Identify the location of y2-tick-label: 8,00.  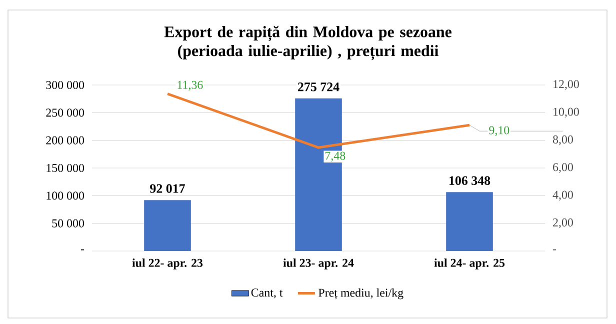
(562, 140).